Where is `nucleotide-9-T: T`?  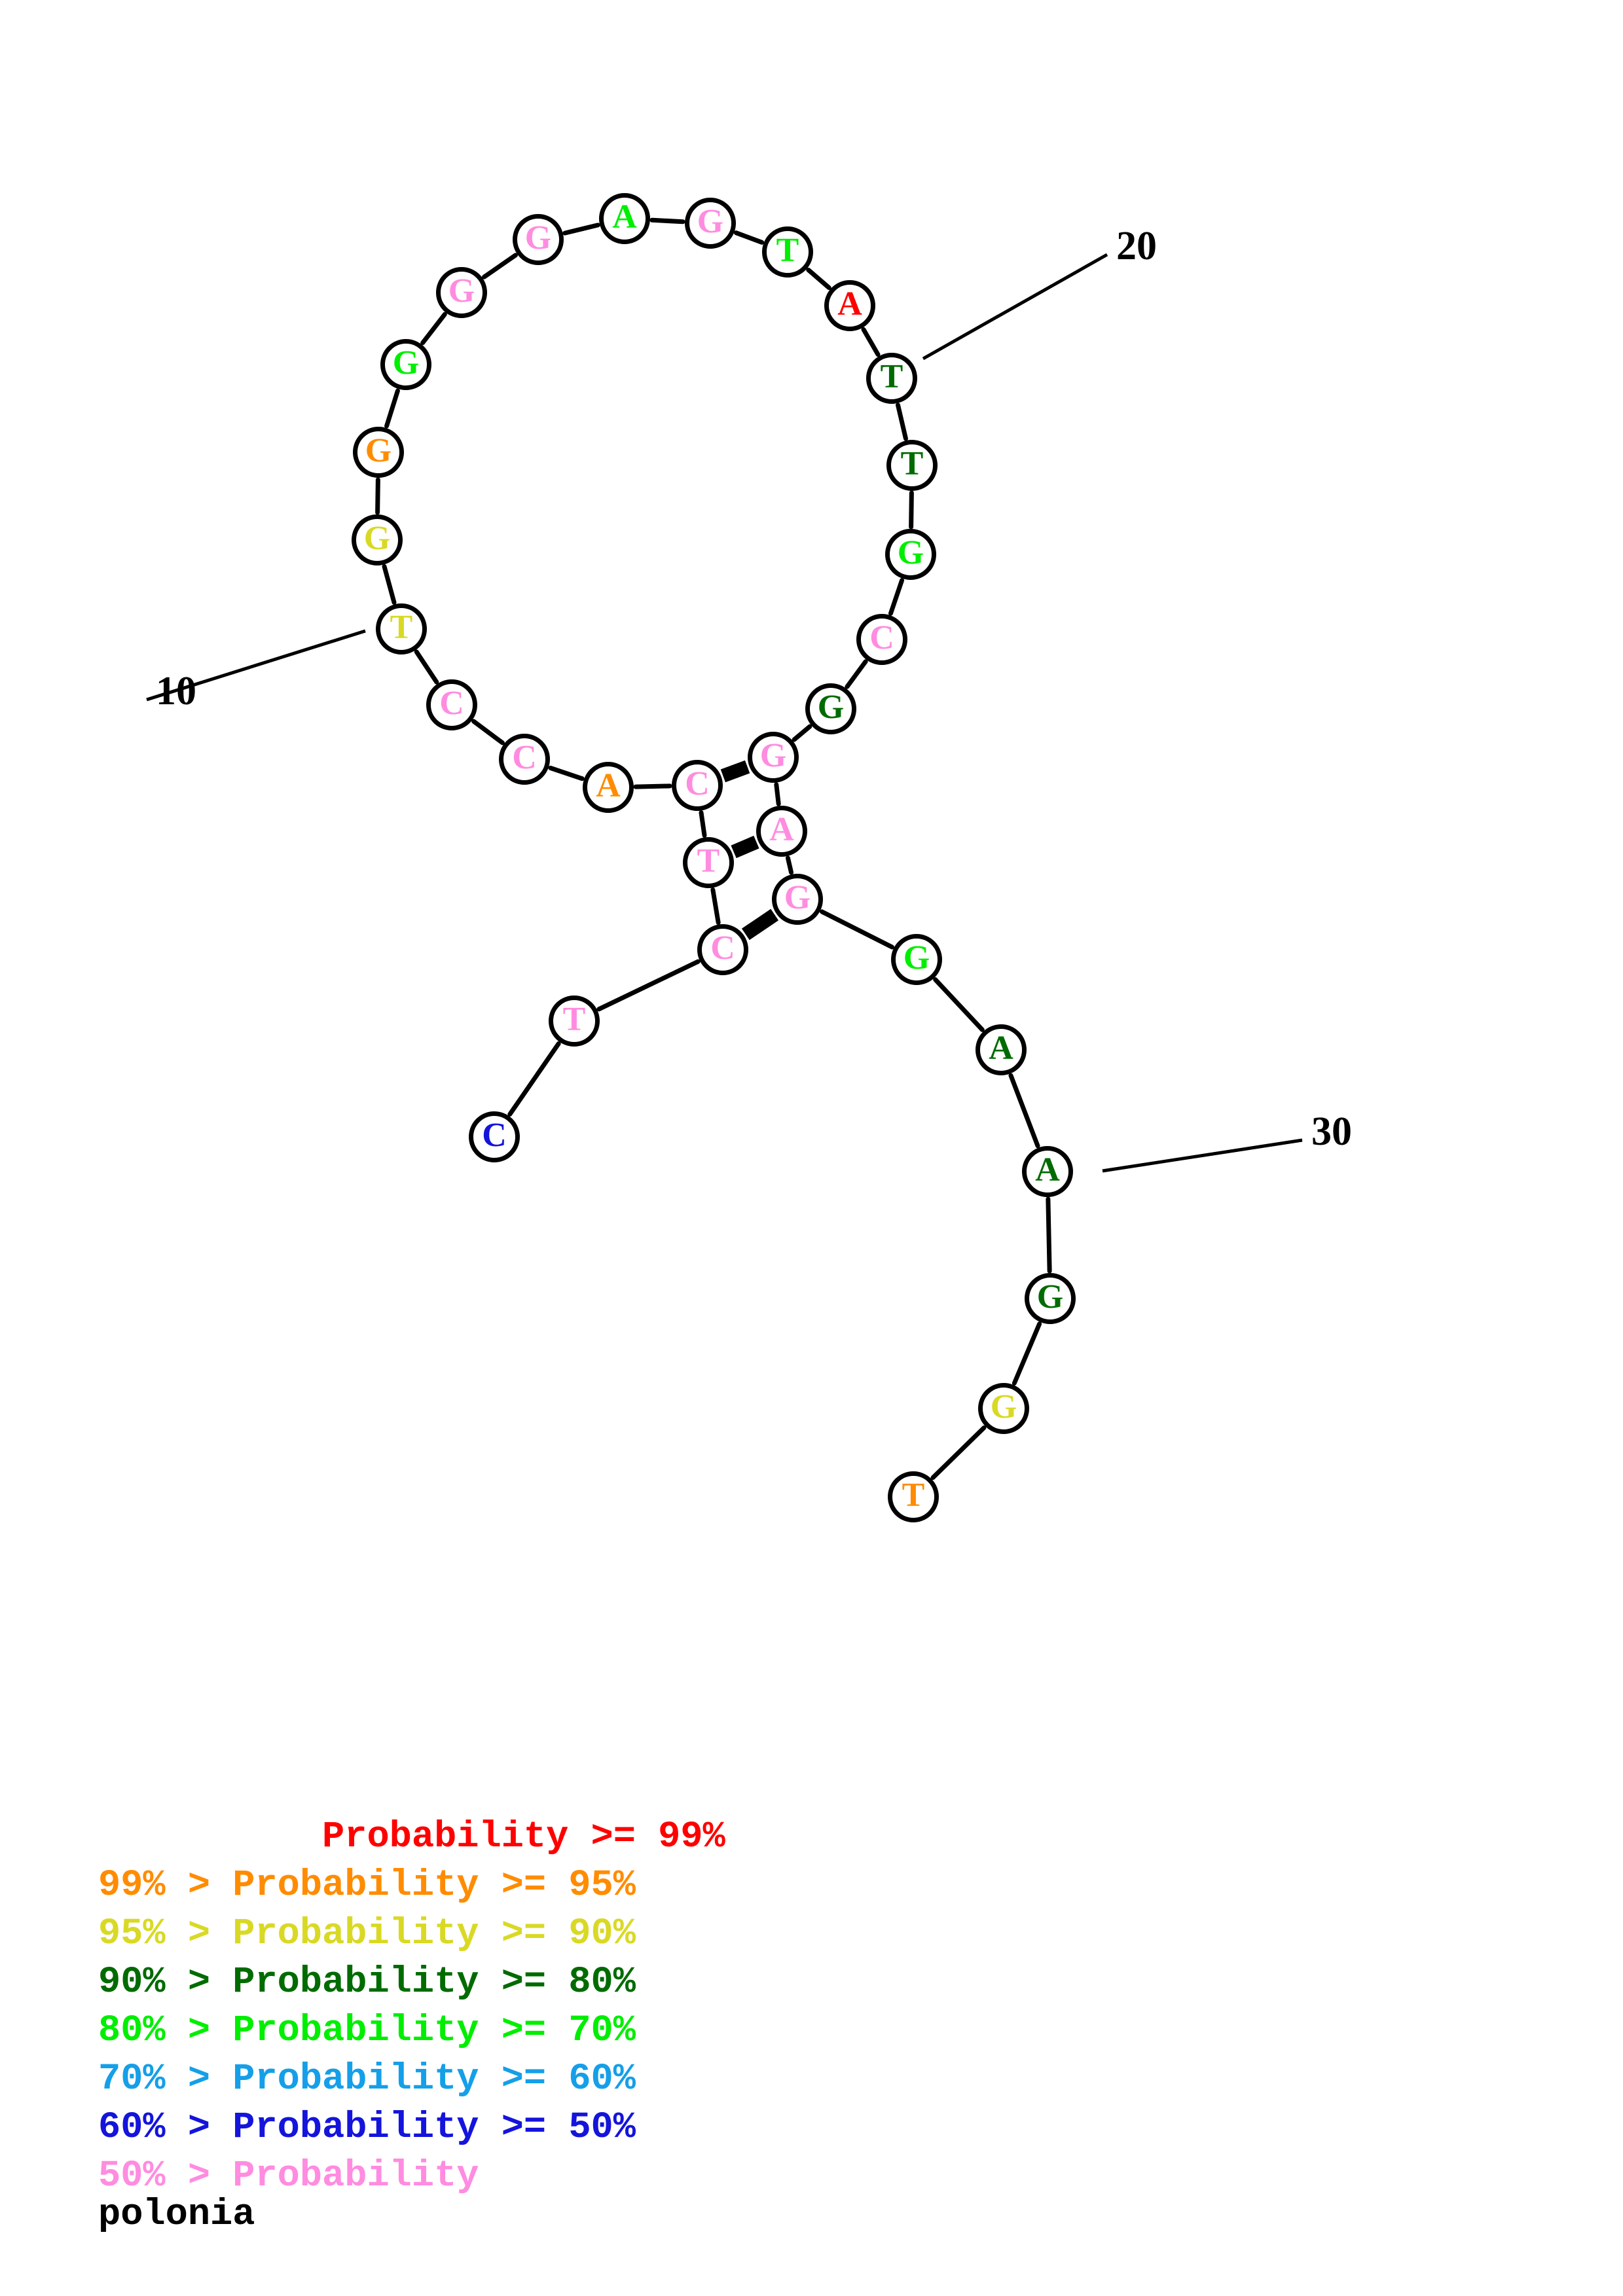
nucleotide-9-T: T is located at coordinates (401, 629).